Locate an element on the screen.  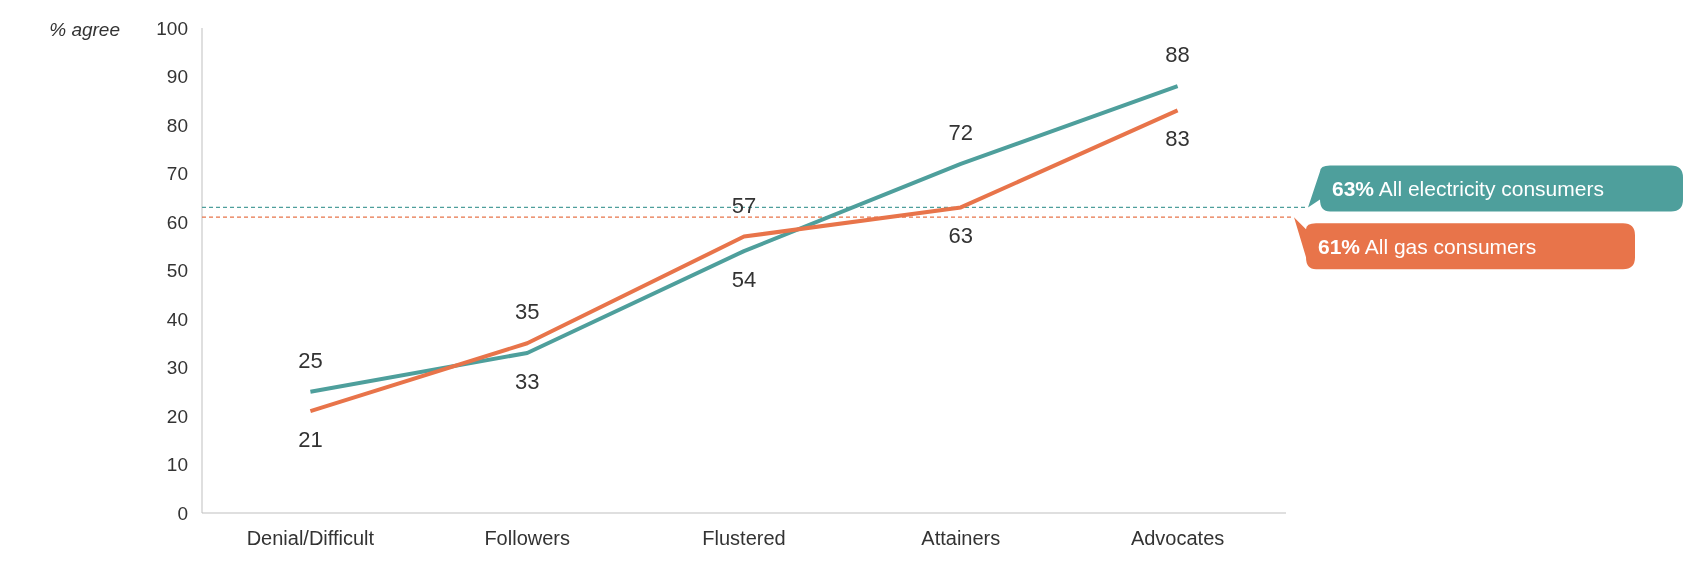
ref-line-label: 63% All electricity consumers is located at coordinates (1468, 188).